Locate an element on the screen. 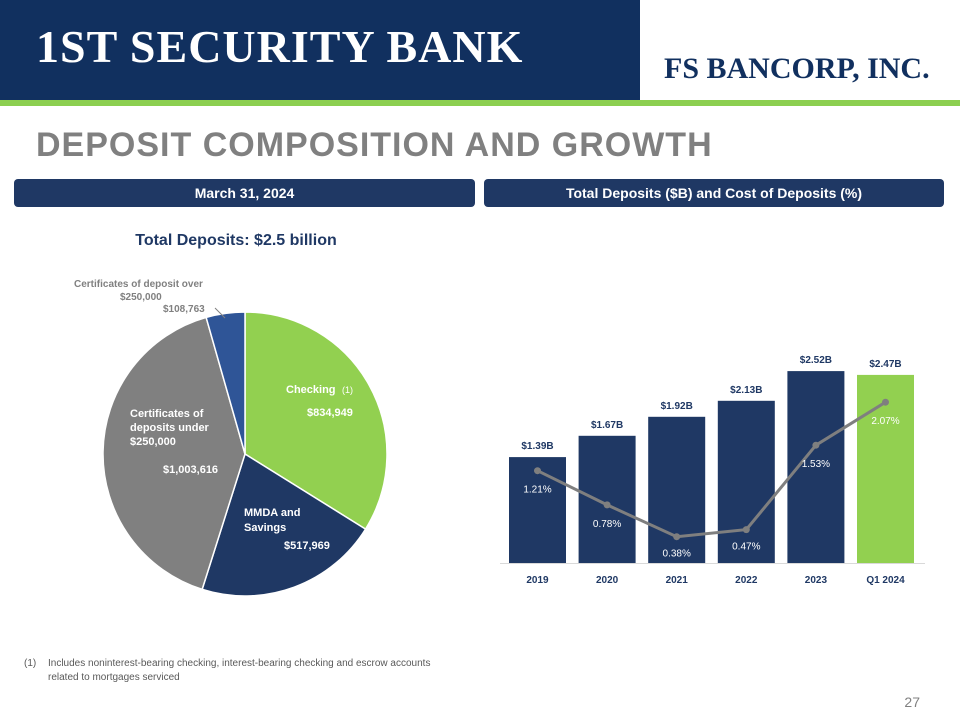  bar-value-label-2022: $2.13B is located at coordinates (746, 390).